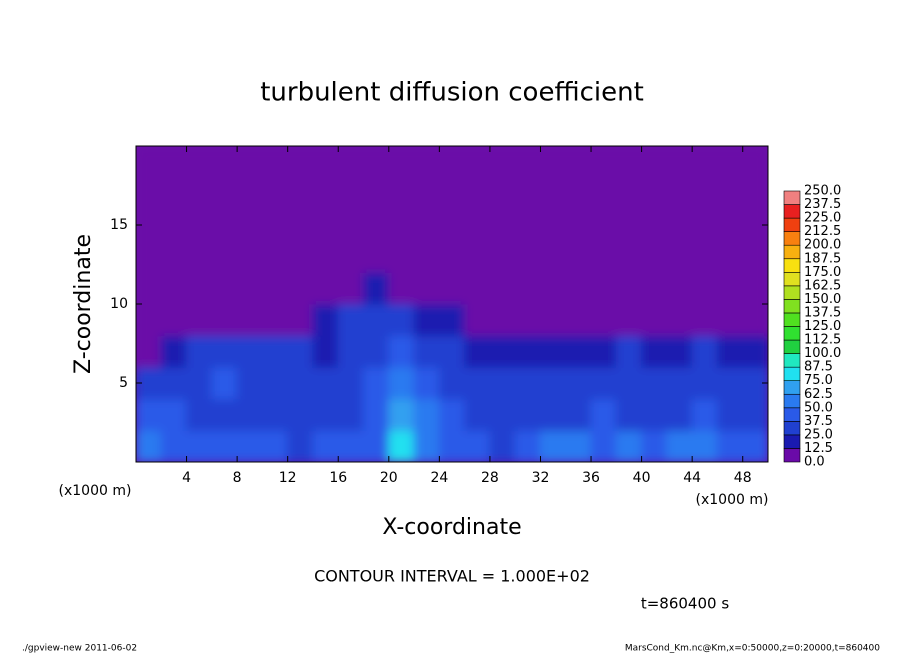 The image size is (904, 654). I want to click on colorbar-label: 175.0, so click(822, 272).